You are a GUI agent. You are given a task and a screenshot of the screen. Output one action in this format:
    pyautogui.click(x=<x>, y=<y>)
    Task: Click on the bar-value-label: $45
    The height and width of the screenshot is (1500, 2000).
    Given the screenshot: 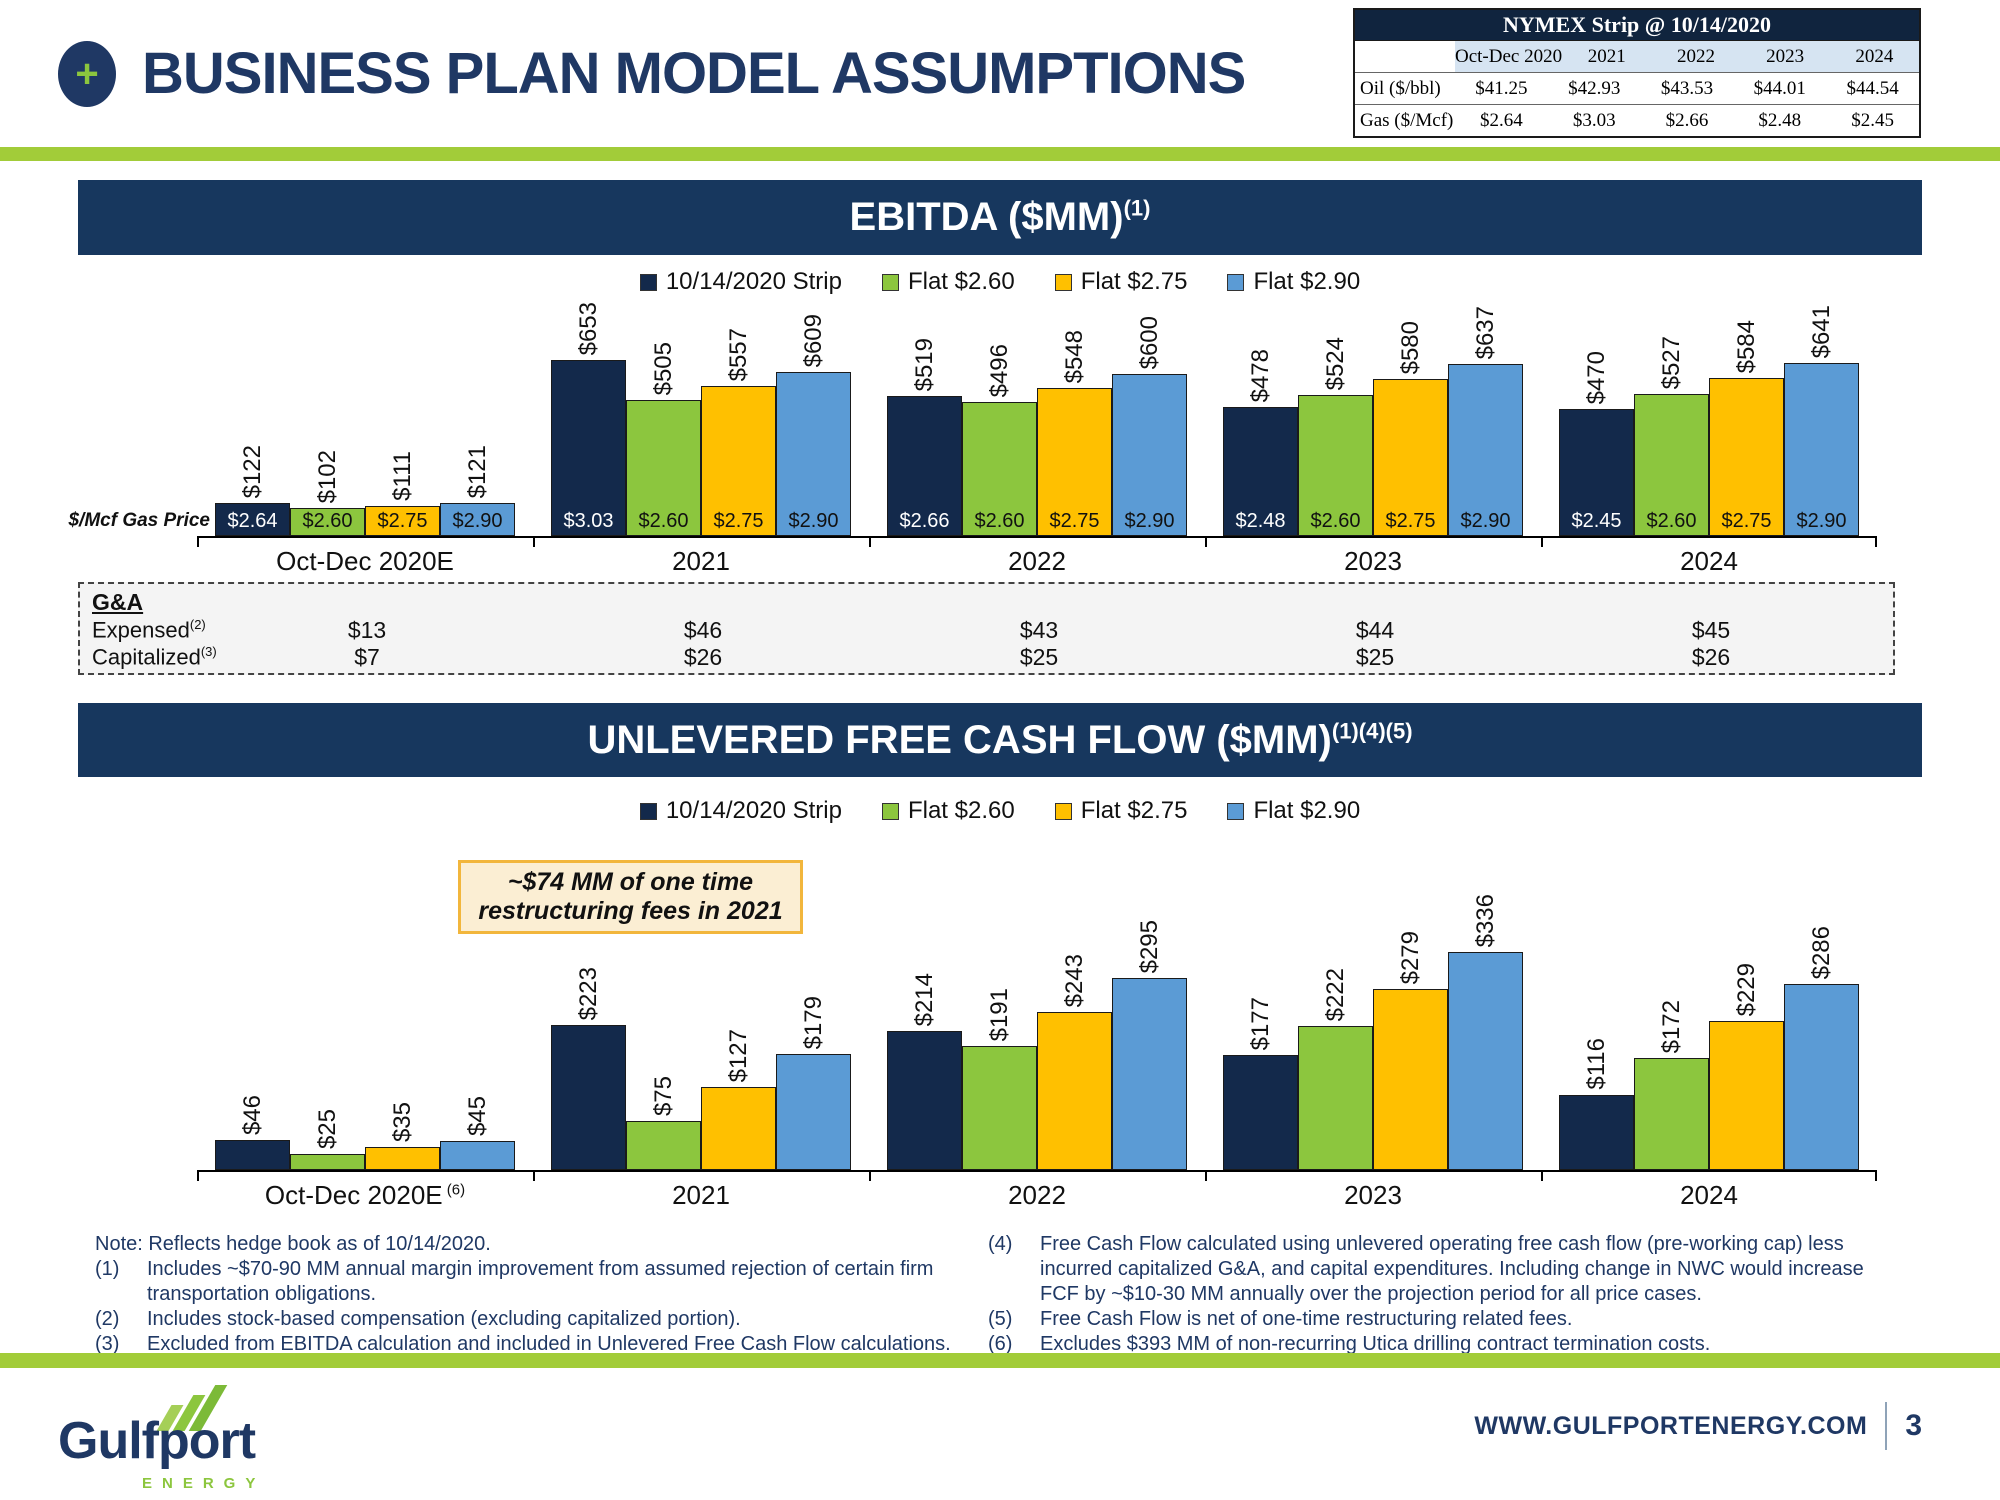 What is the action you would take?
    pyautogui.click(x=477, y=1115)
    